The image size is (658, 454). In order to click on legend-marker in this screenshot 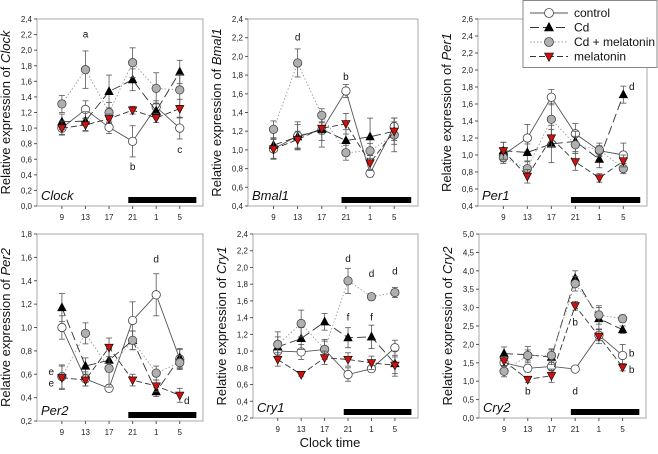, I will do `click(549, 57)`.